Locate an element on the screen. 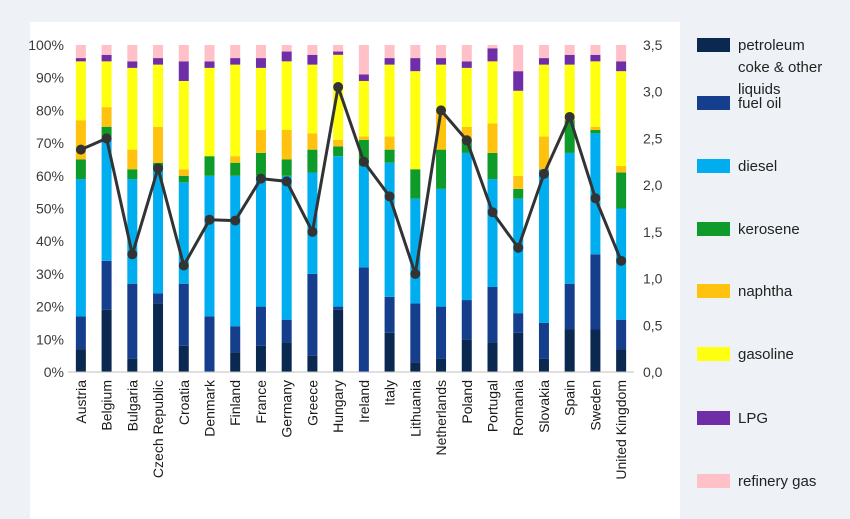 This screenshot has height=519, width=850. bar-netherlands-fuel-oil is located at coordinates (441, 332).